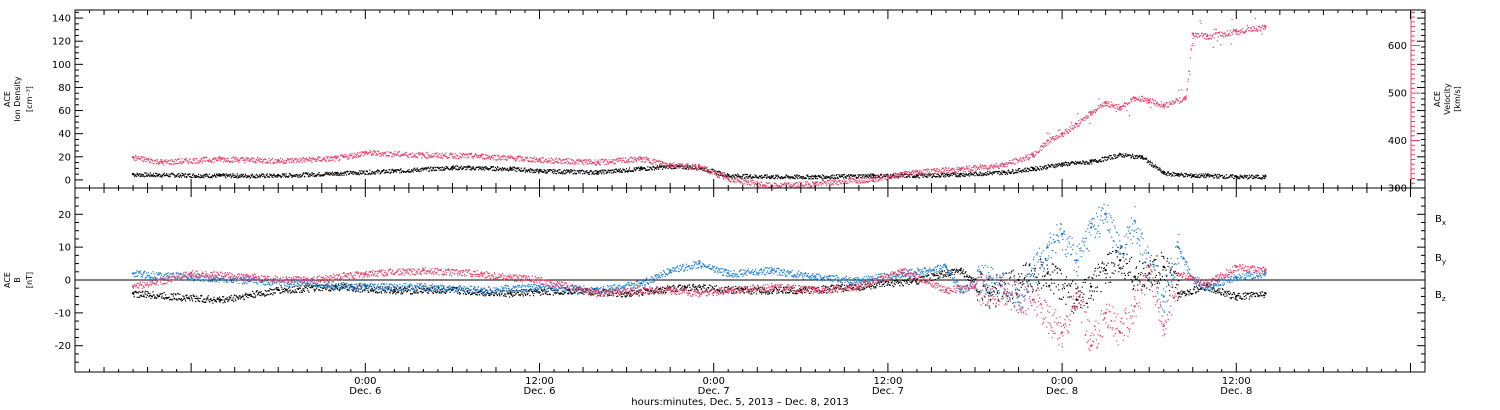  Describe the element at coordinates (1397, 141) in the screenshot. I see `right-axis-tick-label: 400` at that location.